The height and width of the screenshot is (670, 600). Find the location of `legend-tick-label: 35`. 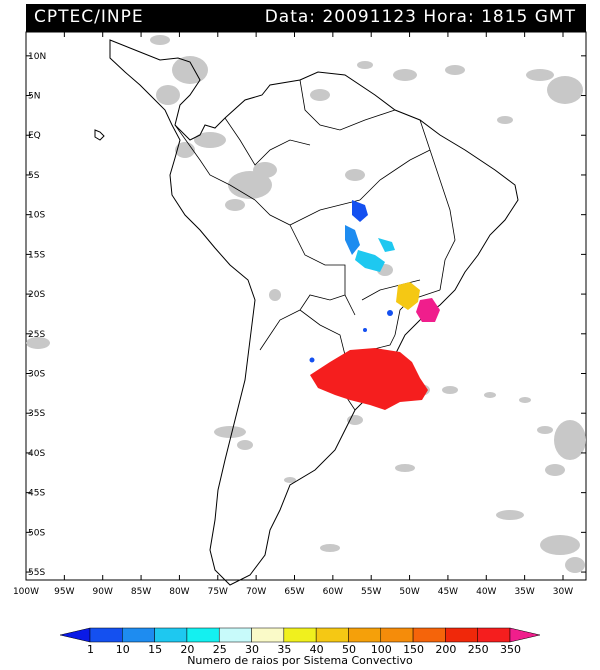

legend-tick-label: 35 is located at coordinates (284, 649).